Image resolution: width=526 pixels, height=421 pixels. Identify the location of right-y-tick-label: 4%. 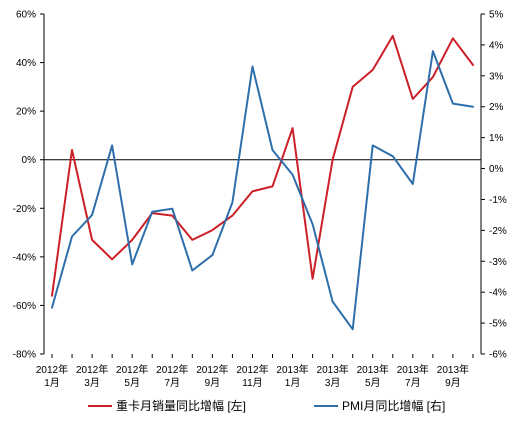
(496, 45).